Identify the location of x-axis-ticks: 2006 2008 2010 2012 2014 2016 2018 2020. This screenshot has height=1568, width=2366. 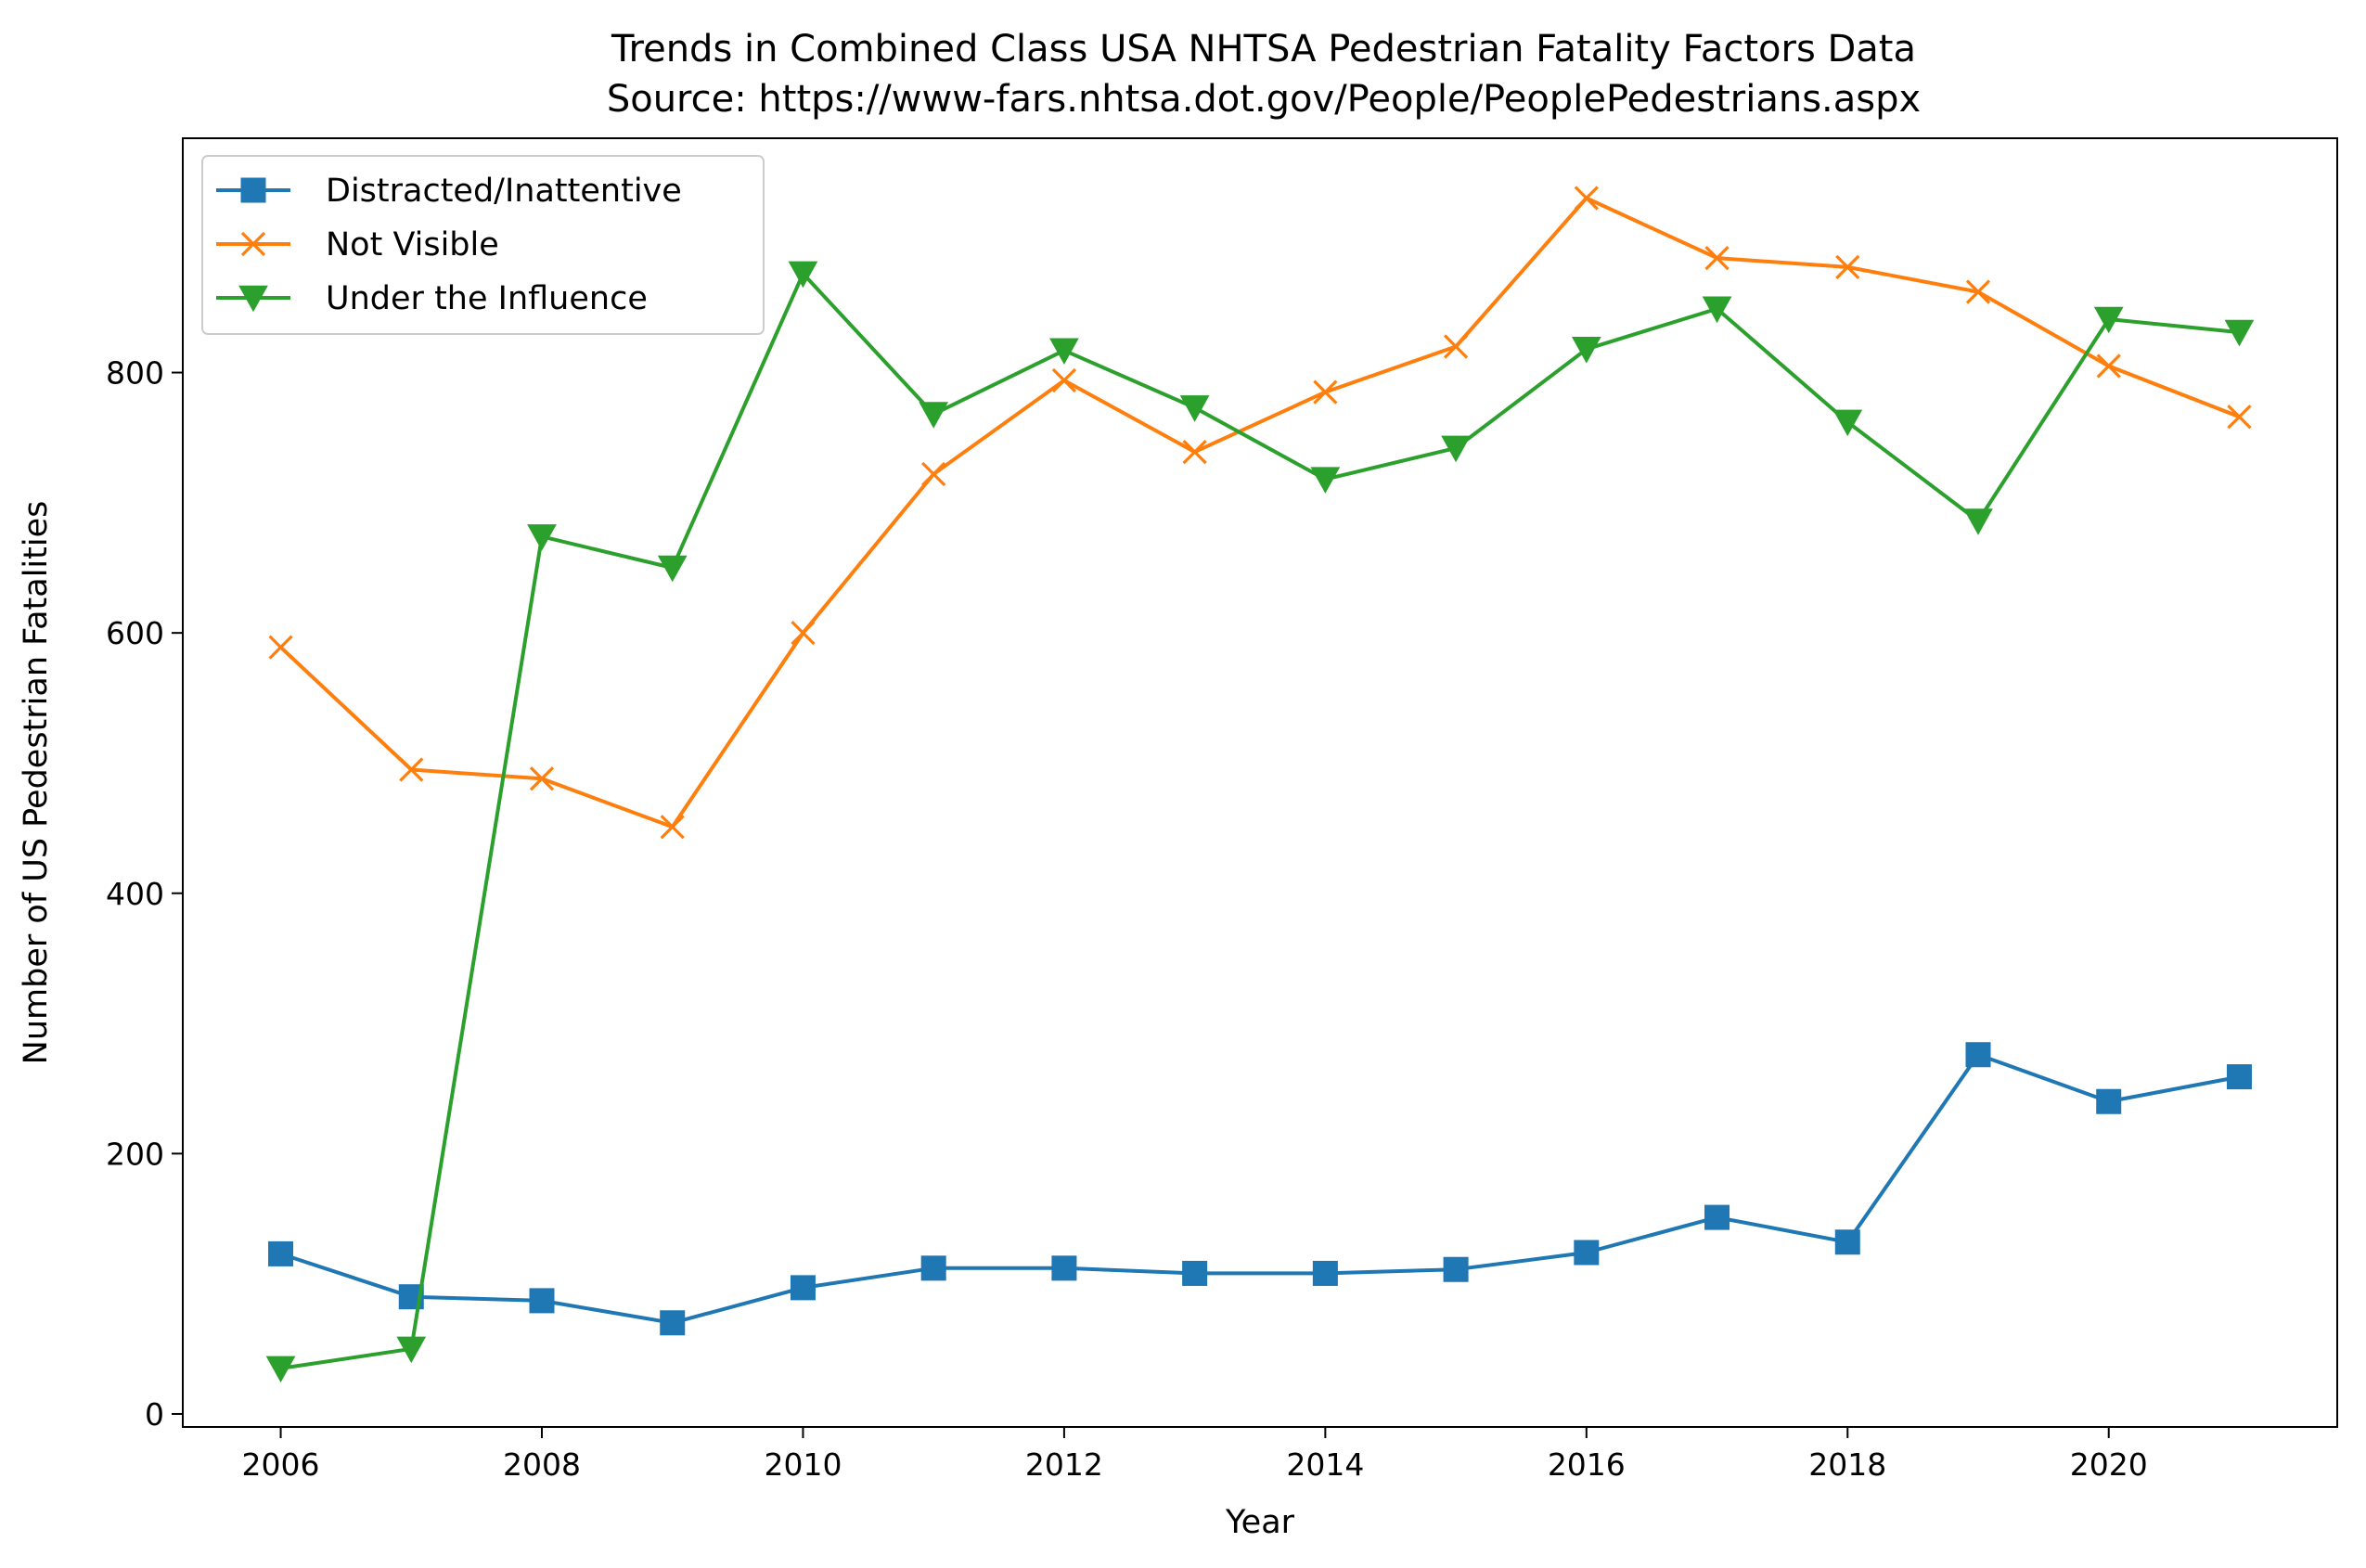
(1195, 1455).